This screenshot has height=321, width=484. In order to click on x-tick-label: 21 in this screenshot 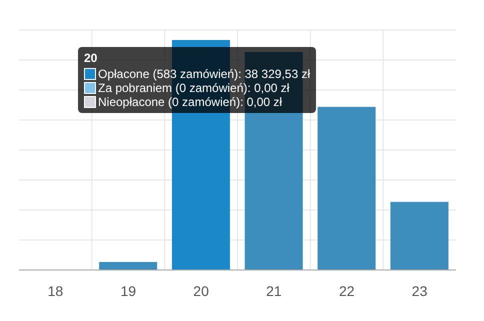, I will do `click(274, 290)`.